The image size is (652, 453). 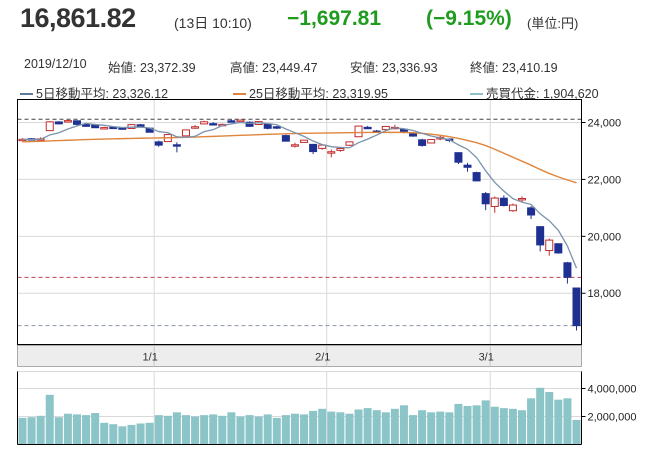 I want to click on price-axis-label: 22,000, so click(x=605, y=180).